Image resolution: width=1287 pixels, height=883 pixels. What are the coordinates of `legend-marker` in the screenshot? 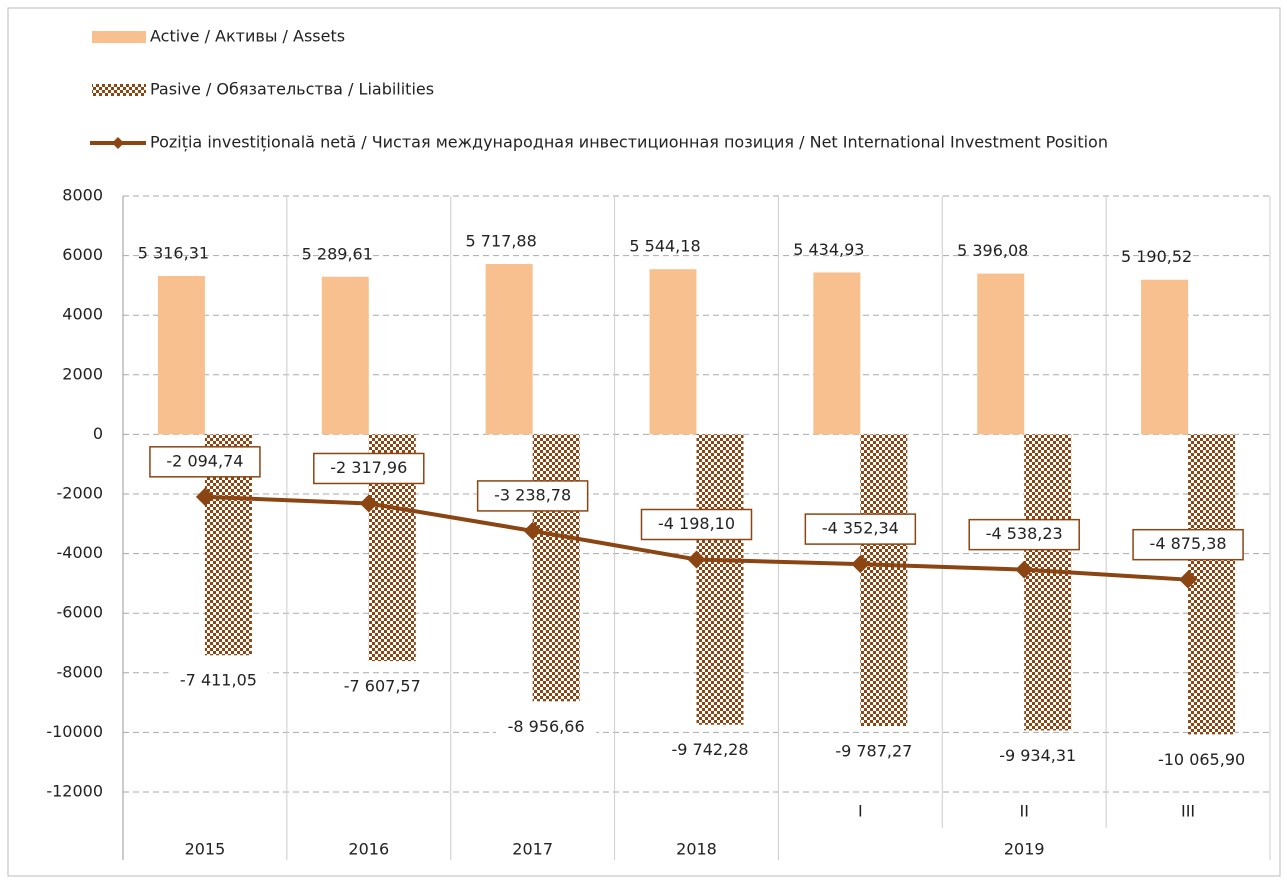 It's located at (118, 143).